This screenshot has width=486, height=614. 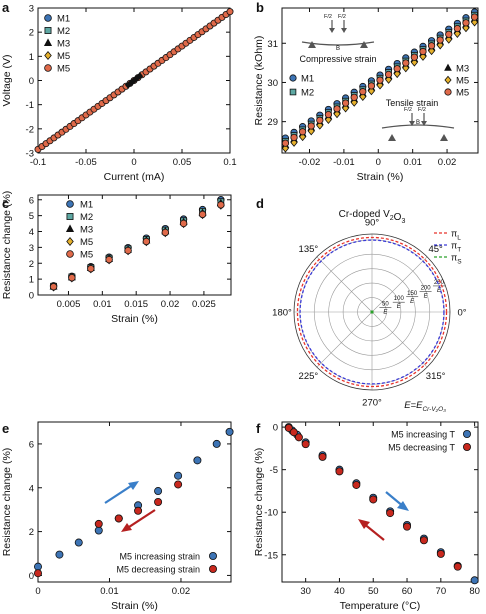 I want to click on x-tick-label: -0.1, so click(x=38, y=162).